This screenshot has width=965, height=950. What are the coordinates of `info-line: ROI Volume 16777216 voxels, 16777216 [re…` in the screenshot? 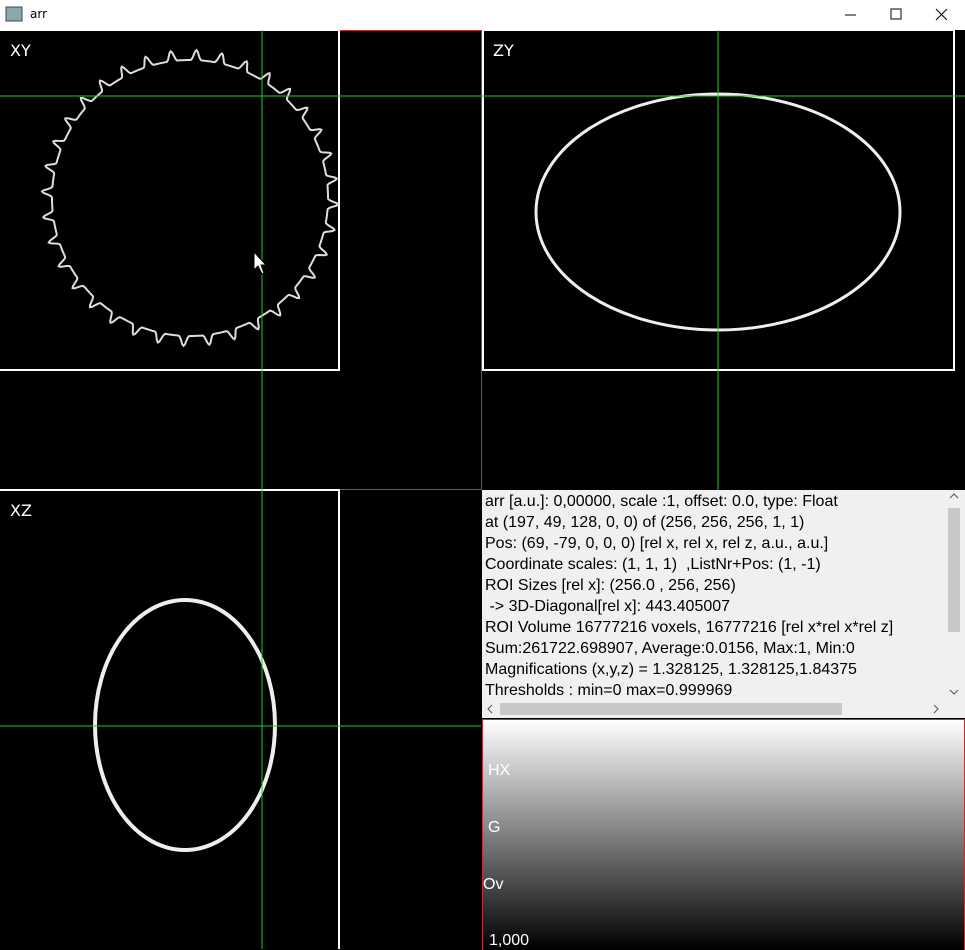 It's located at (689, 627).